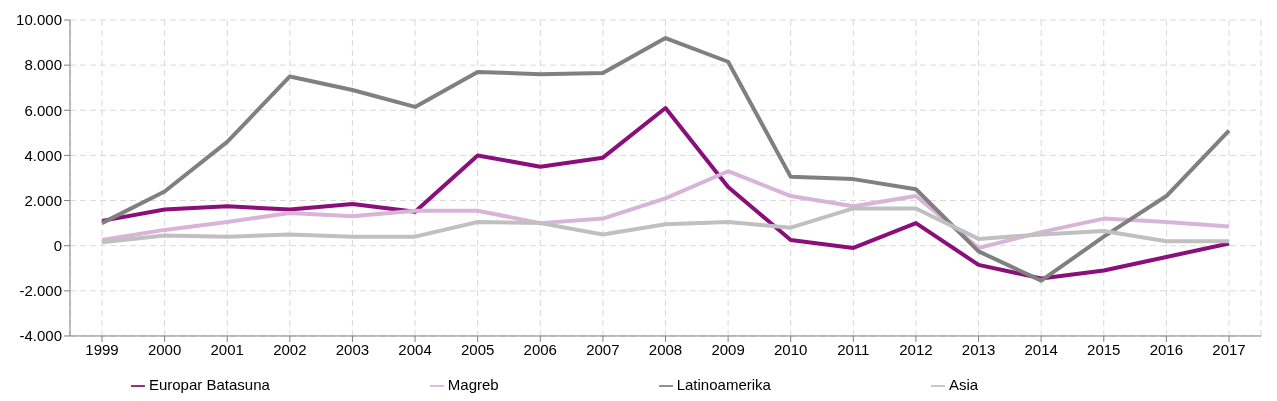 The image size is (1277, 401). I want to click on legend-label: Asia, so click(963, 384).